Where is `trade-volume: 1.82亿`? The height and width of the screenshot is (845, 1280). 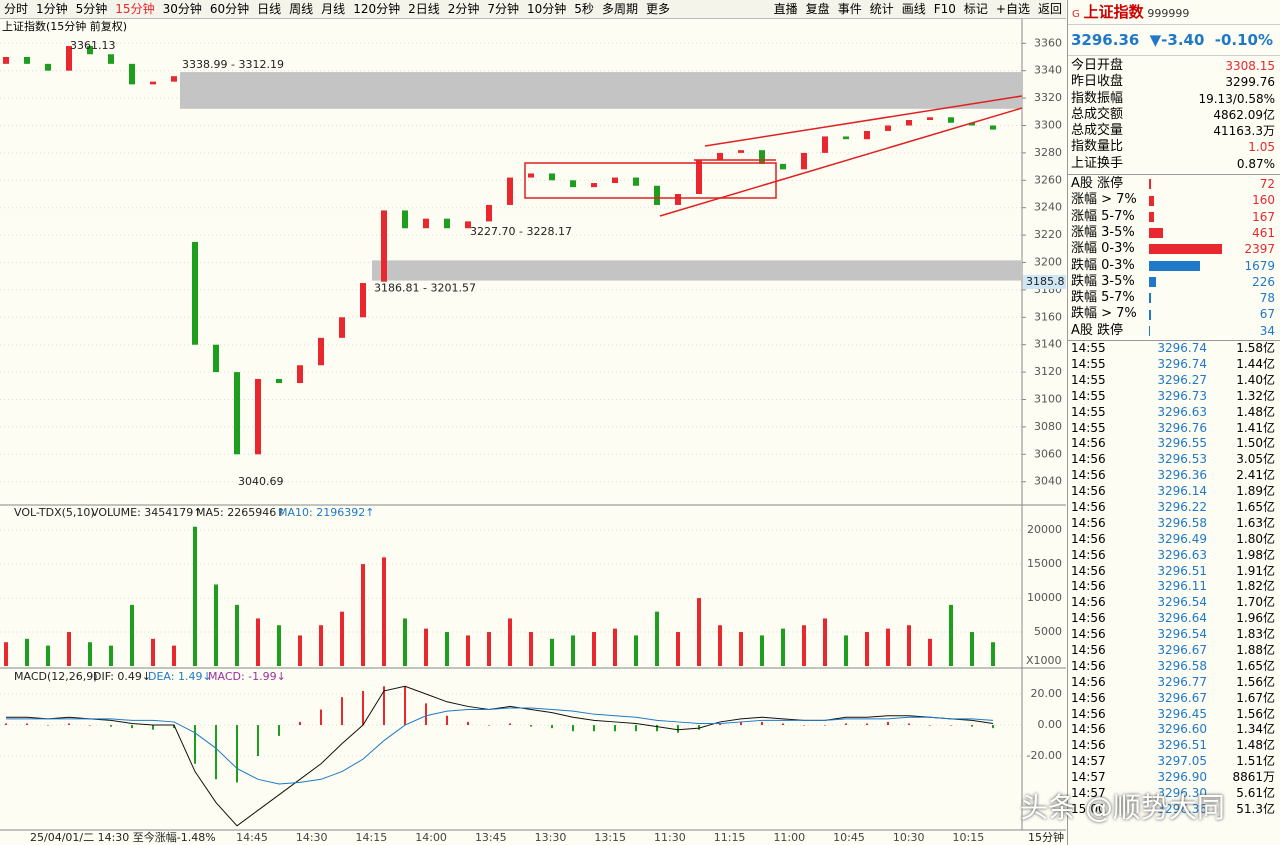
trade-volume: 1.82亿 is located at coordinates (1255, 586).